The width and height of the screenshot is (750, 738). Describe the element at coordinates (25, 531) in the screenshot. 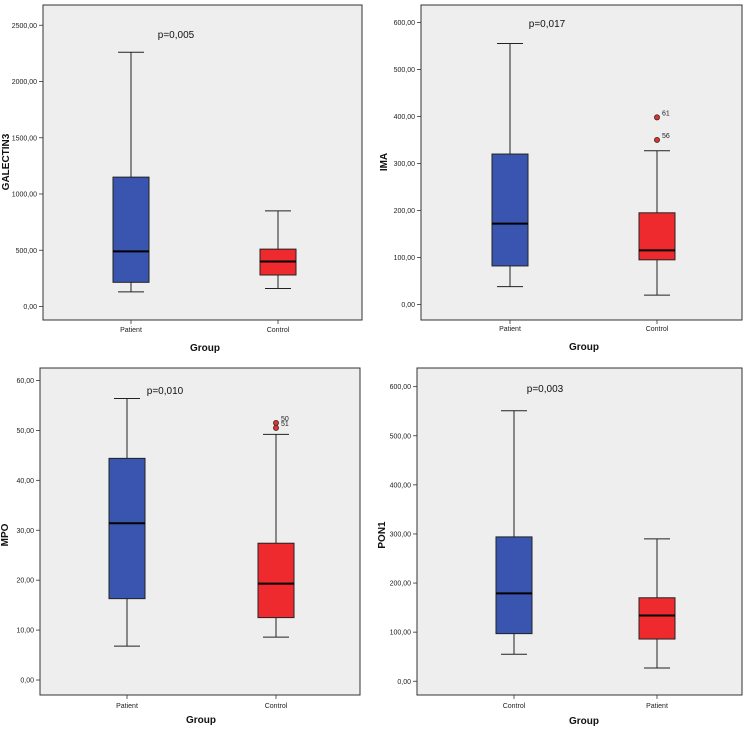

I see `y-tick-label: 30,00` at that location.